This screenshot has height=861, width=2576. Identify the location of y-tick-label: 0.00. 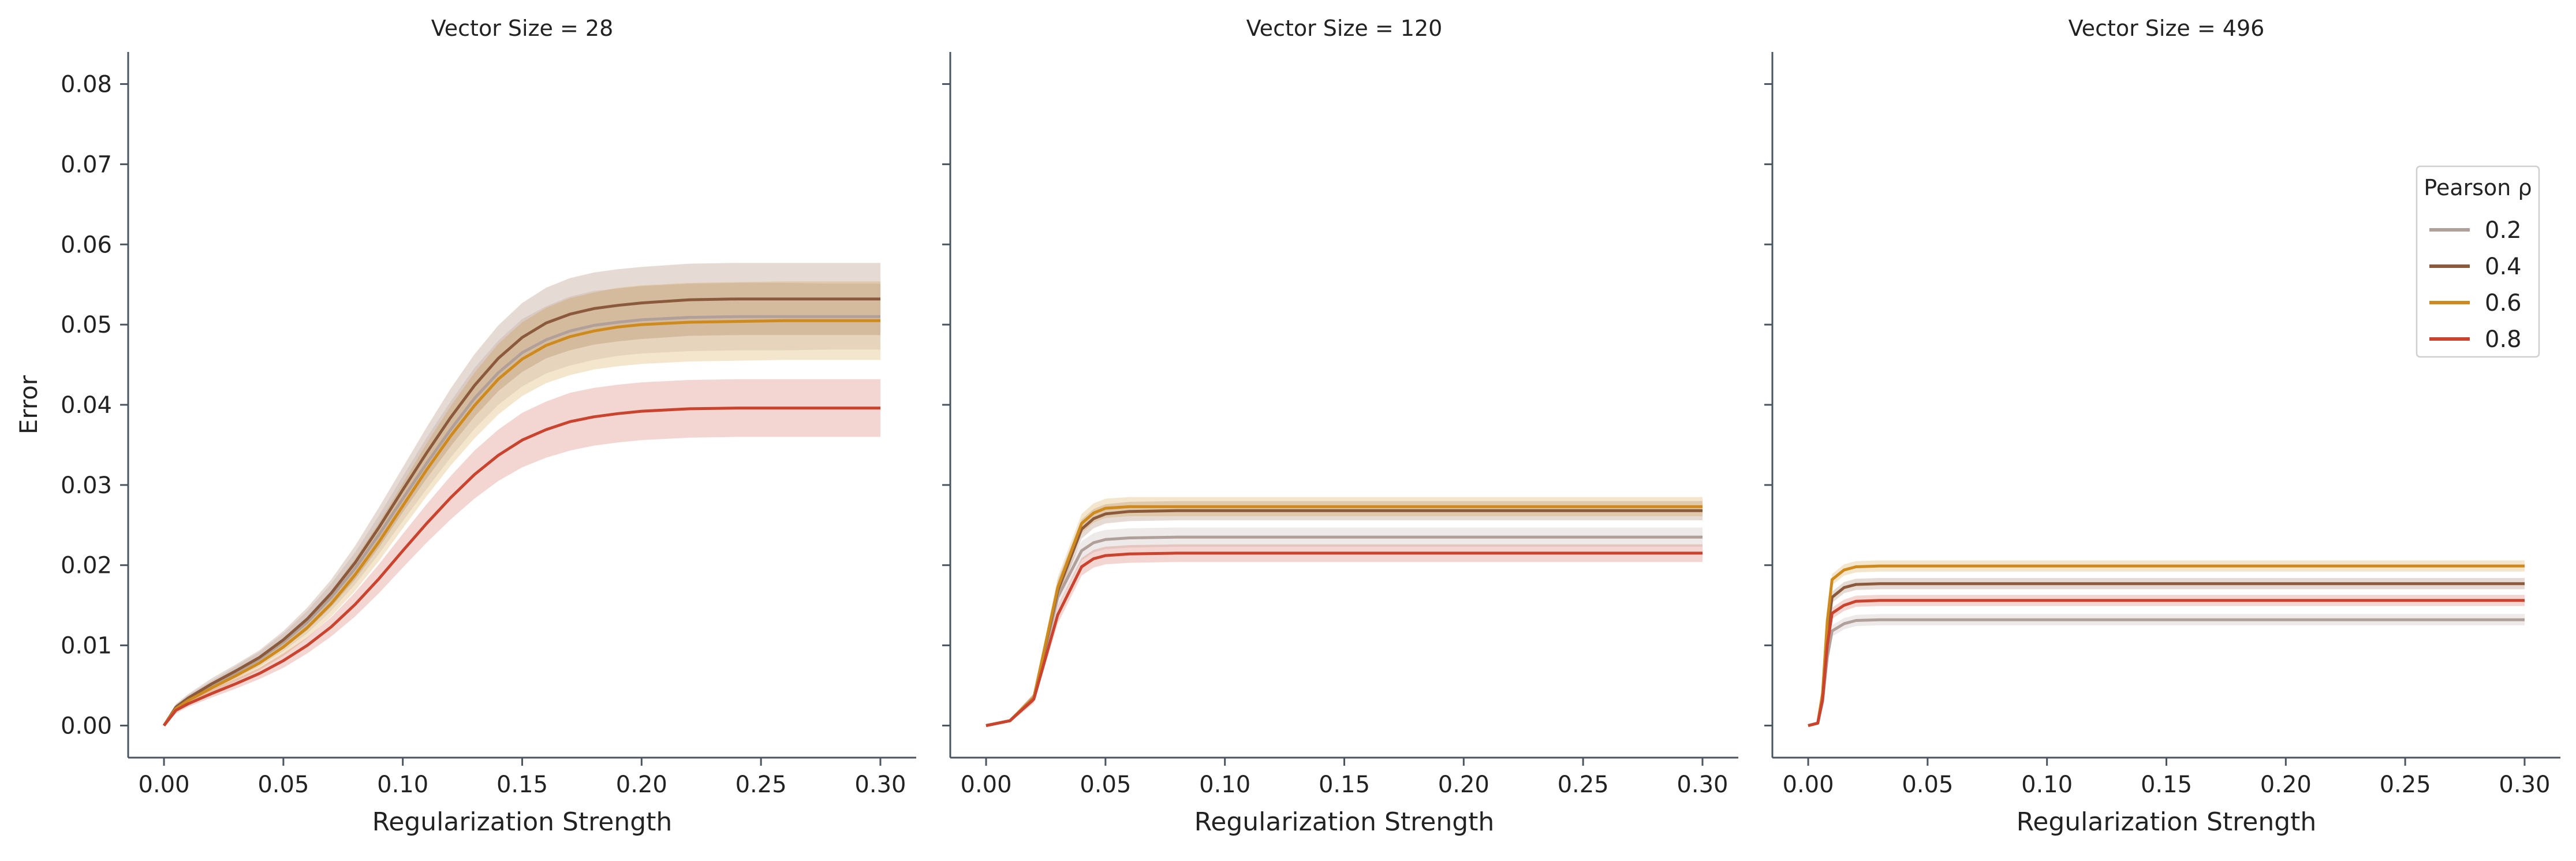
(86, 726).